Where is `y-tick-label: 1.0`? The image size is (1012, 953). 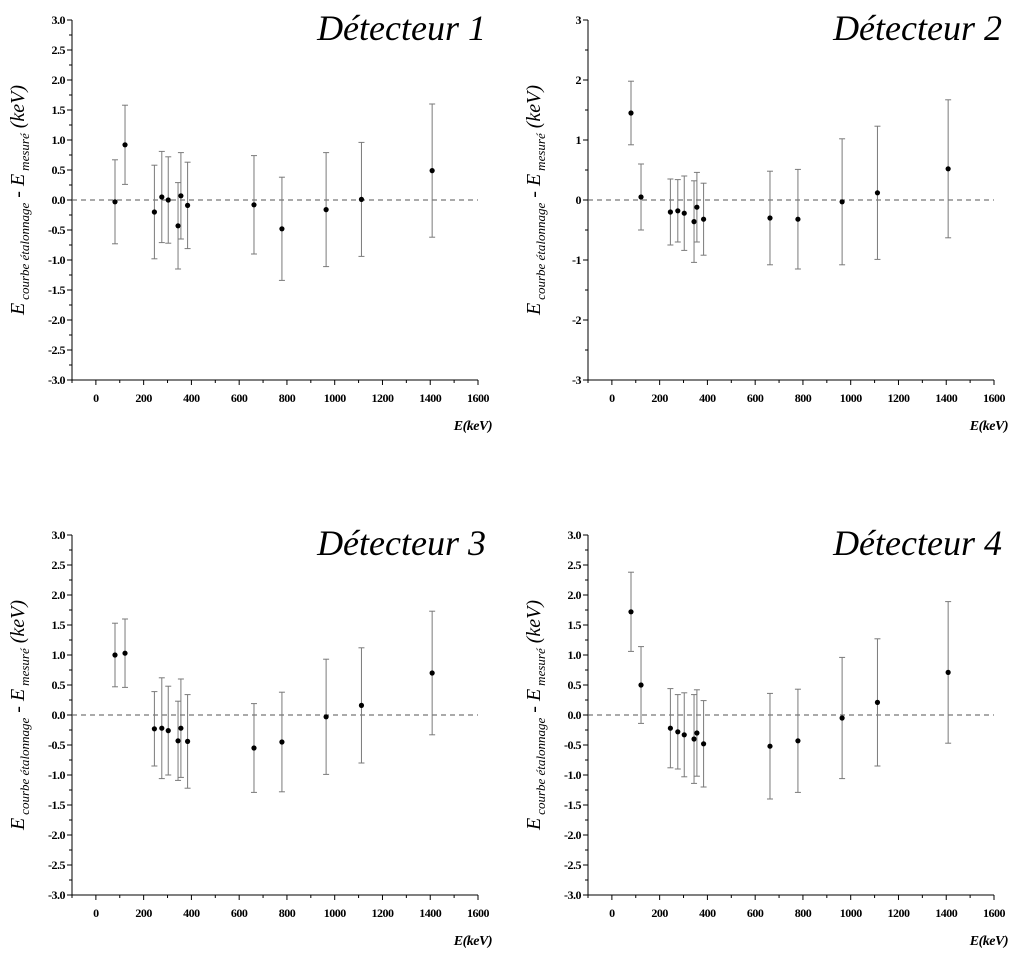
y-tick-label: 1.0 is located at coordinates (59, 140).